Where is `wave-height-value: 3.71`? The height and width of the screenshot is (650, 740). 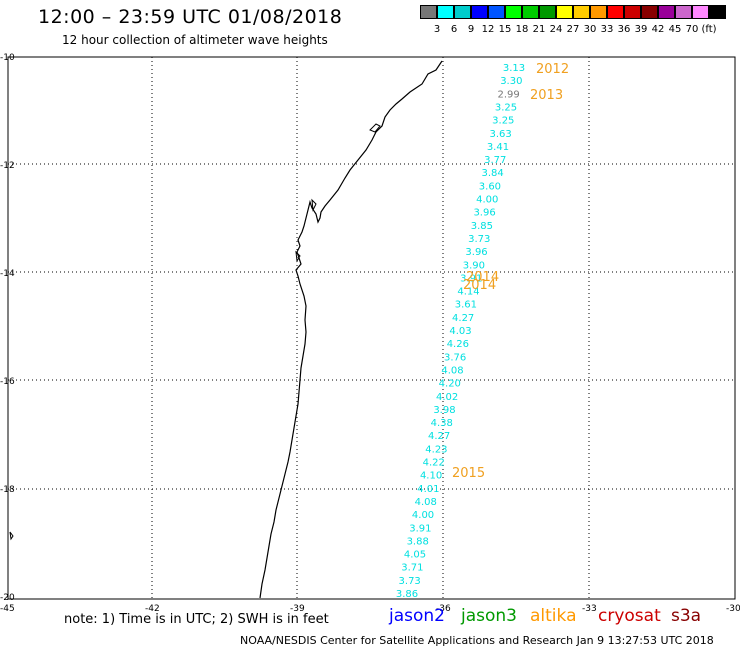
wave-height-value: 3.71 is located at coordinates (412, 568).